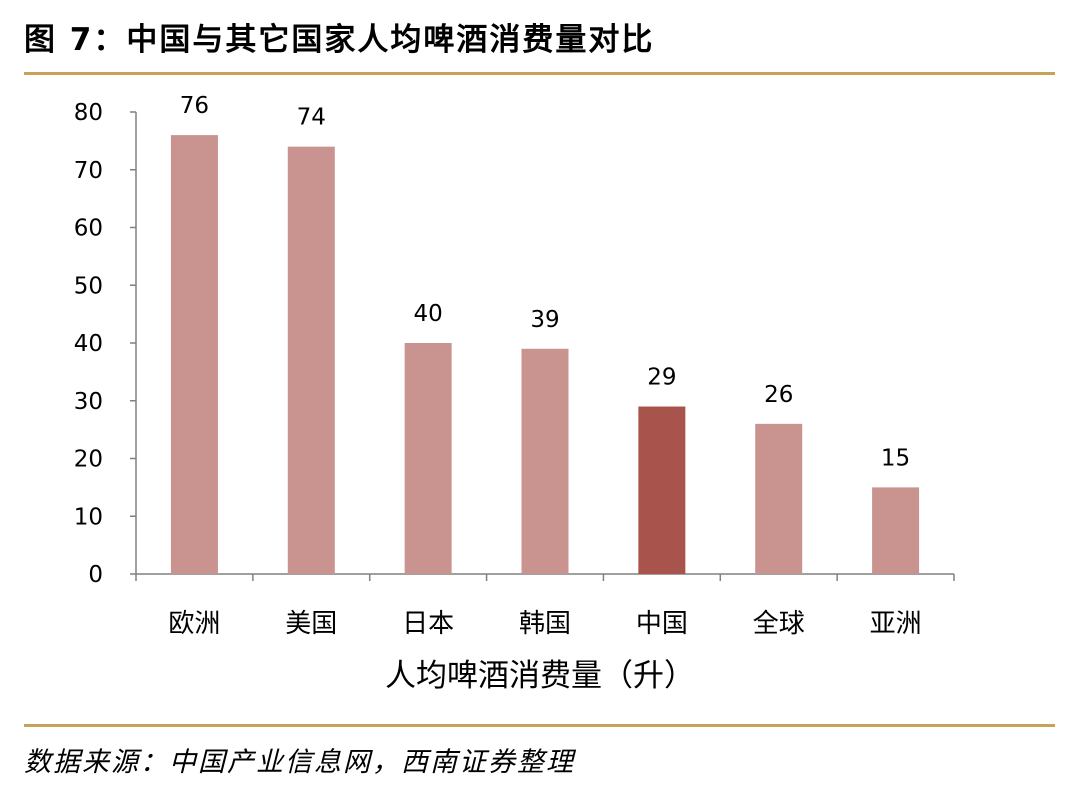 The width and height of the screenshot is (1080, 795). I want to click on x-axis, so click(545, 577).